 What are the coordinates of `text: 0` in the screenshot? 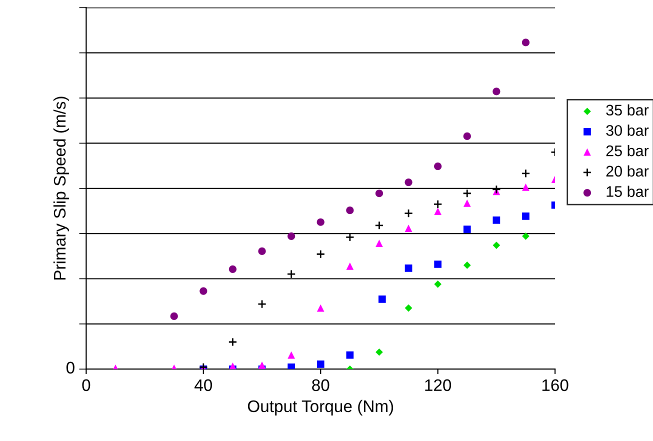 It's located at (70, 368).